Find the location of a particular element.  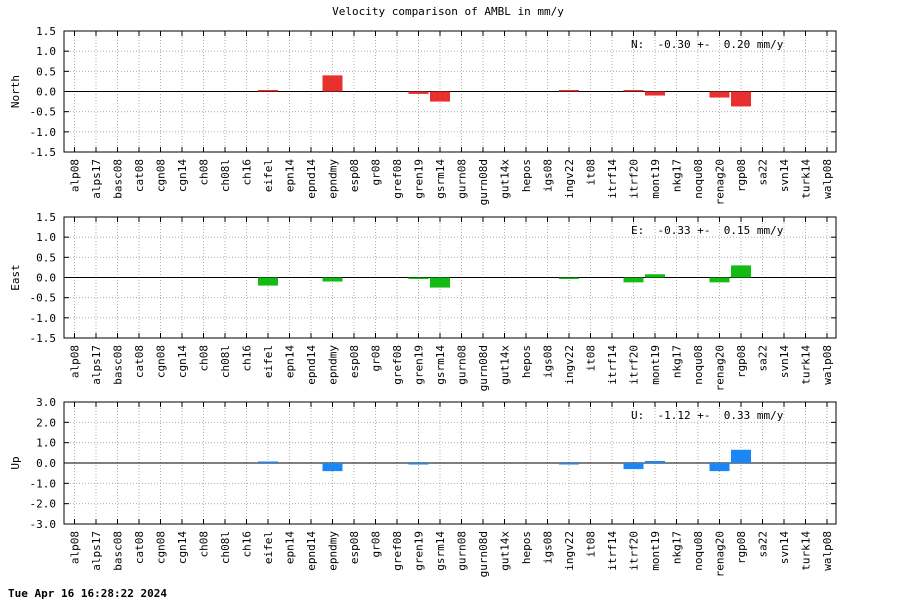

north-xlabel-rgp08: rgp08 is located at coordinates (741, 175).